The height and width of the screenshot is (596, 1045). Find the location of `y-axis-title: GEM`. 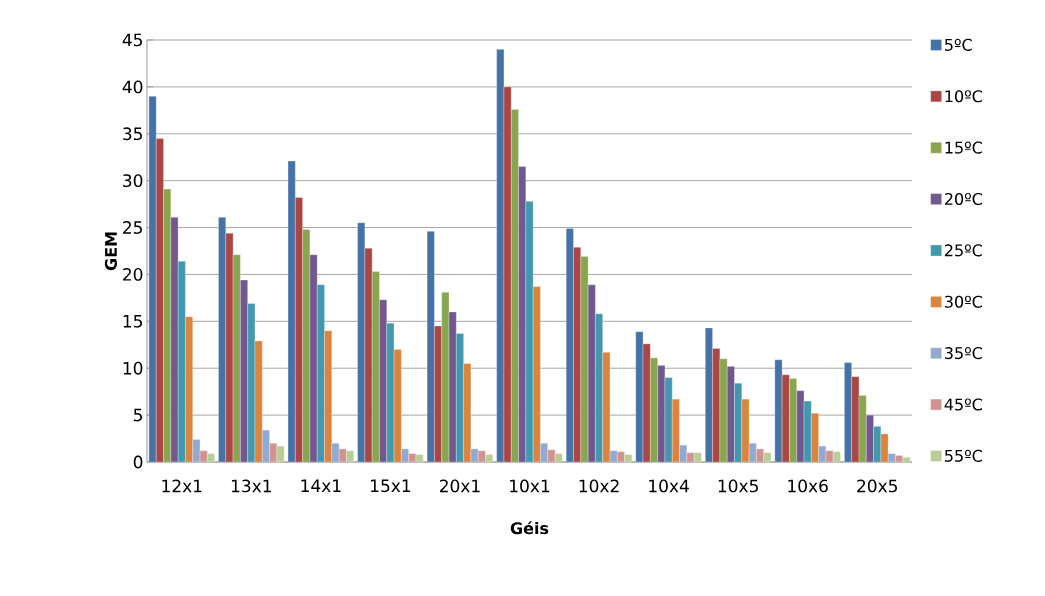

y-axis-title: GEM is located at coordinates (110, 251).